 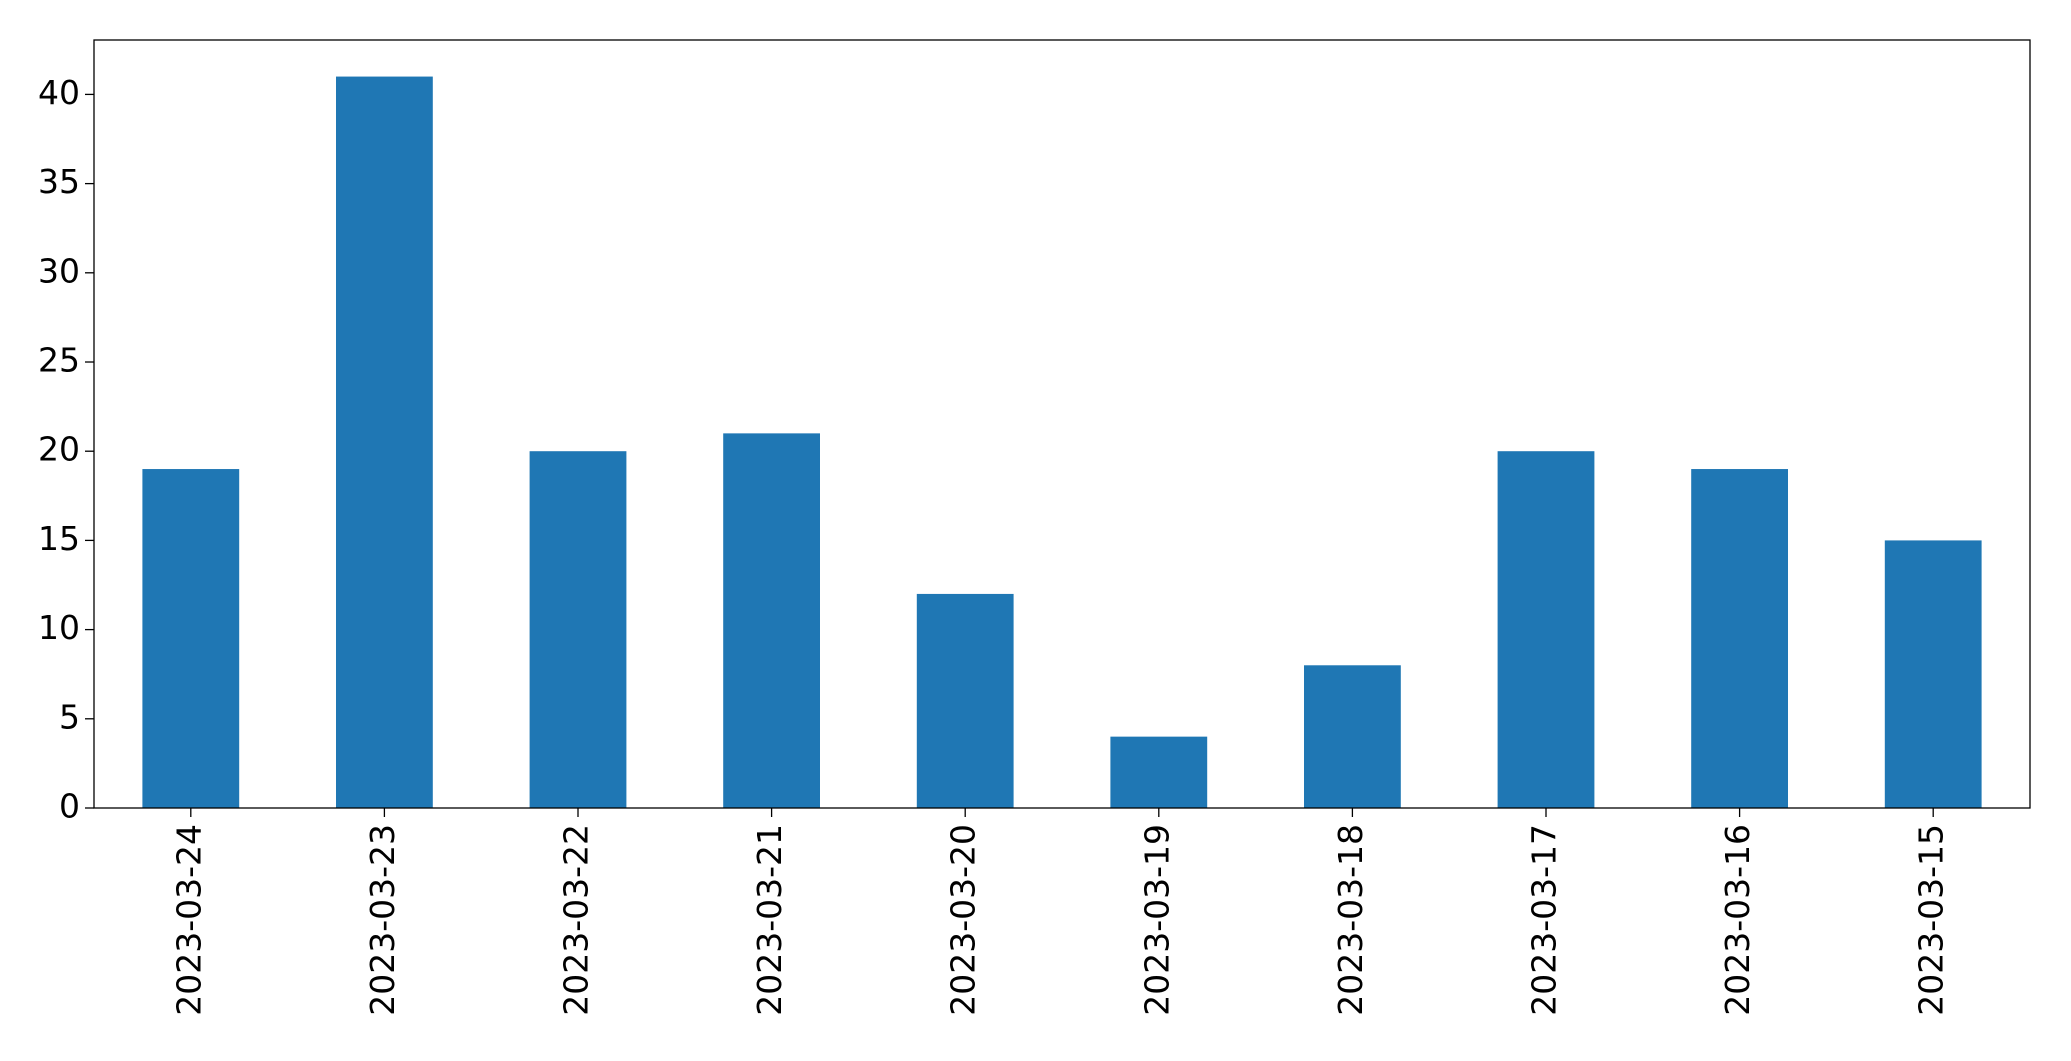 I want to click on x-tick-label: 2023-03-23, so click(x=382, y=920).